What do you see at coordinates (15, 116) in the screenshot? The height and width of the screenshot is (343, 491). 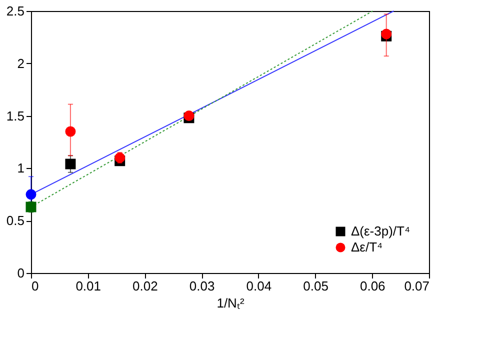 I see `y-tick-label: 1.5` at bounding box center [15, 116].